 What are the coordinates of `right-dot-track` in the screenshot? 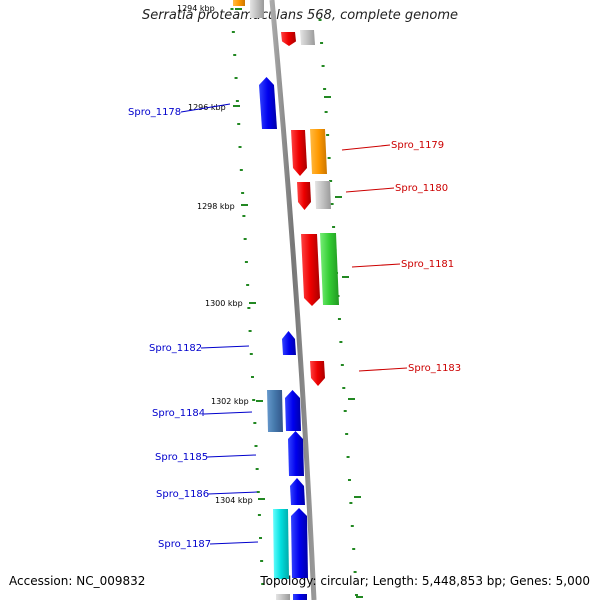 It's located at (340, 308).